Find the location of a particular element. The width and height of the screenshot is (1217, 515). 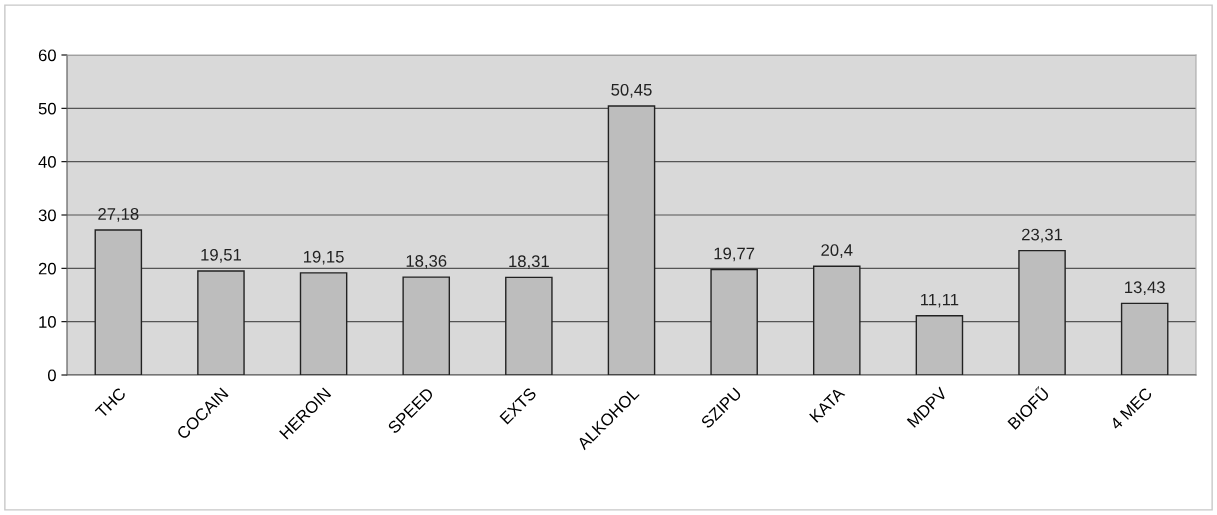

data-label: 23,31 is located at coordinates (1042, 235).